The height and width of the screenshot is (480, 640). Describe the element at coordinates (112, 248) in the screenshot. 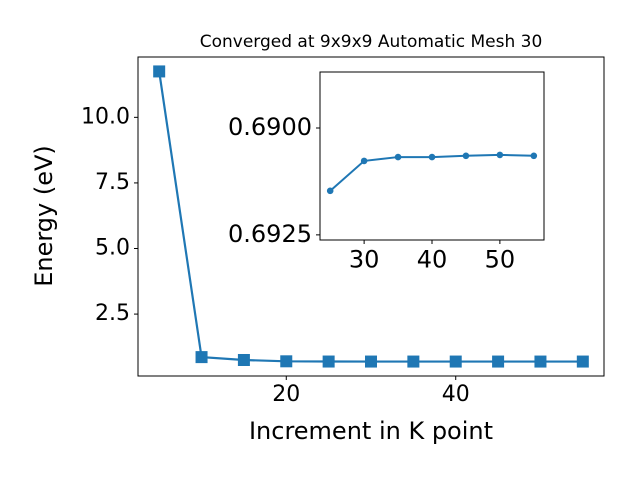

I see `y-tick-label: 5.0` at that location.